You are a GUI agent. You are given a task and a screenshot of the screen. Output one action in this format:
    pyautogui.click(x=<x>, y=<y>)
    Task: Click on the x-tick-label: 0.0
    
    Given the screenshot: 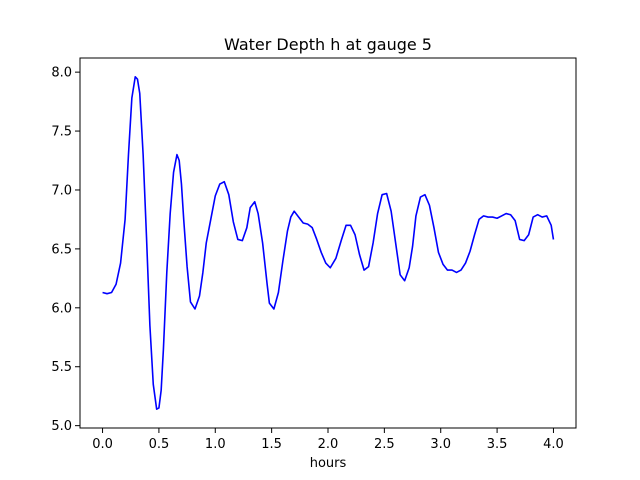 What is the action you would take?
    pyautogui.click(x=102, y=444)
    